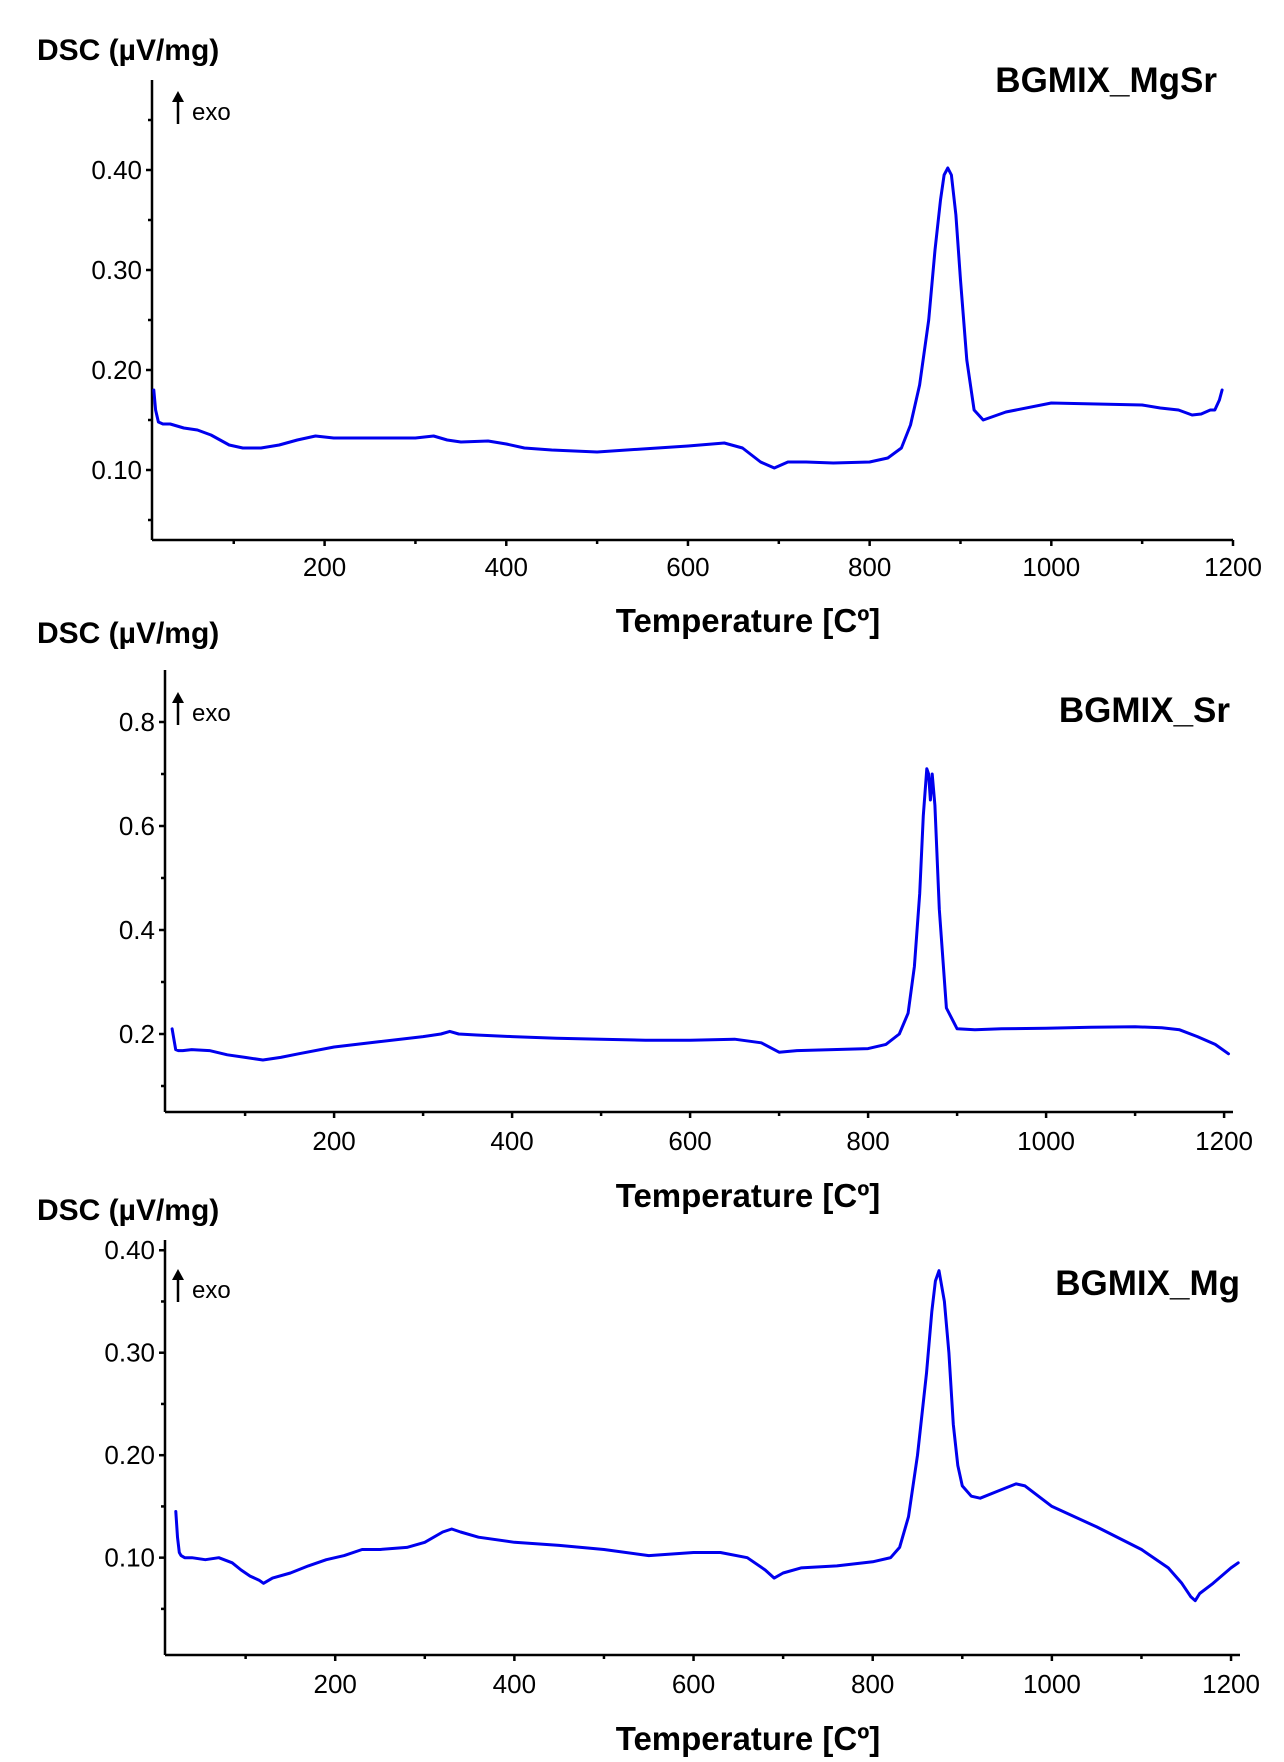  What do you see at coordinates (1106, 80) in the screenshot?
I see `chart-title: BGMIX_MgSr` at bounding box center [1106, 80].